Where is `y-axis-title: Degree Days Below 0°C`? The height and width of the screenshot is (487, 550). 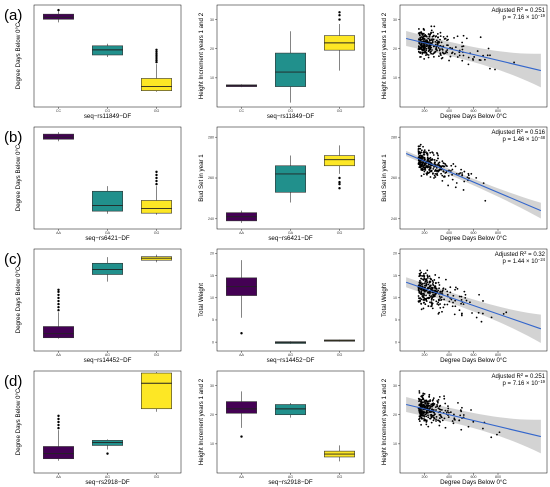 y-axis-title: Degree Days Below 0°C is located at coordinates (18, 177).